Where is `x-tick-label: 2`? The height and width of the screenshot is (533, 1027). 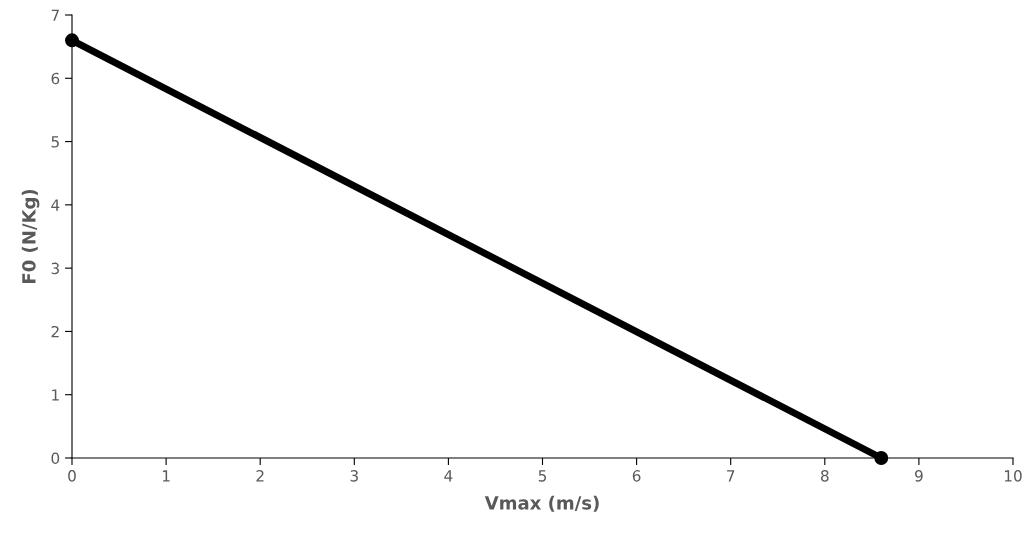 x-tick-label: 2 is located at coordinates (260, 476).